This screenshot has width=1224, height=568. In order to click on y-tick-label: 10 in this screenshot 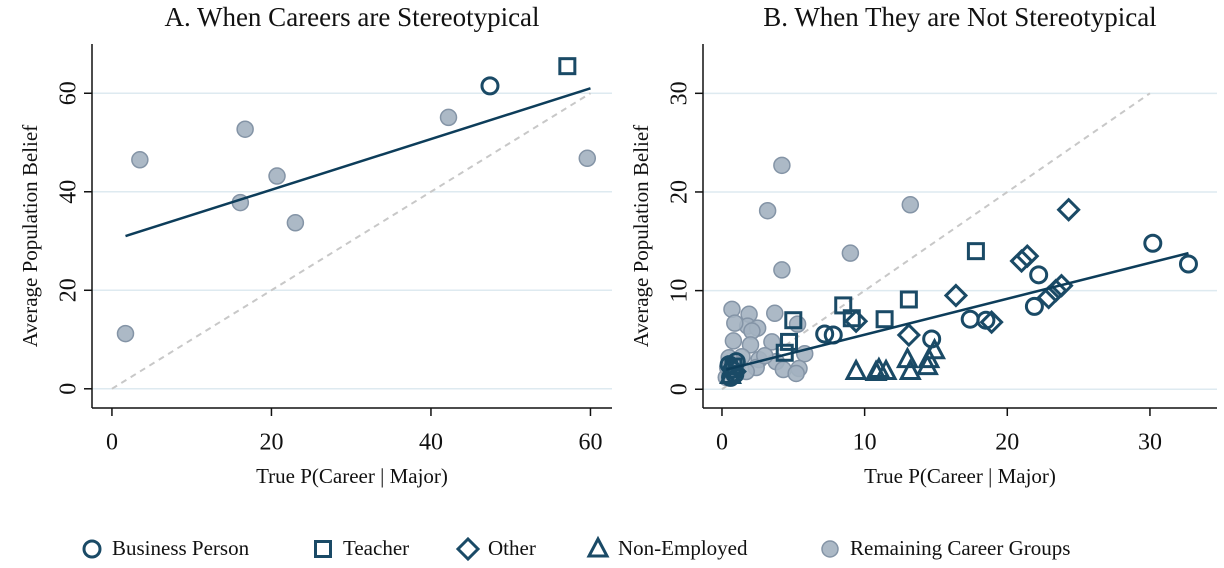, I will do `click(680, 291)`.